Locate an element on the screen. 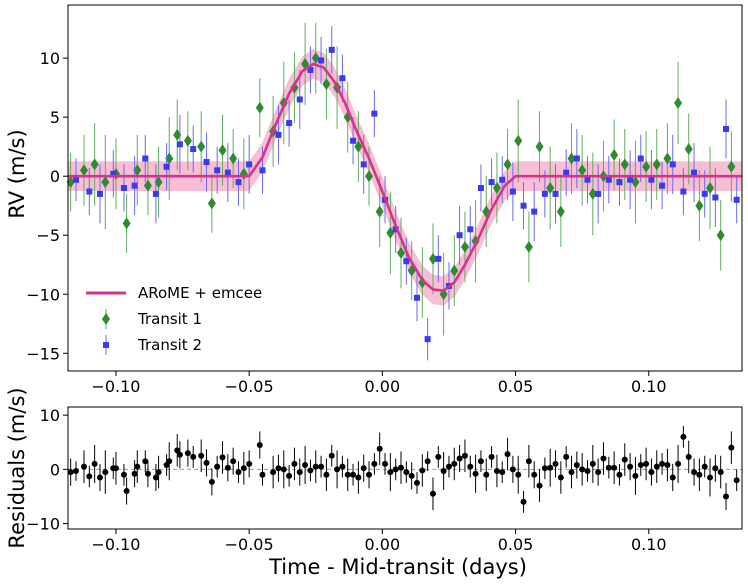 The width and height of the screenshot is (748, 584). legend: ARoME + emcee Transit 1 Transit 2 is located at coordinates (174, 319).